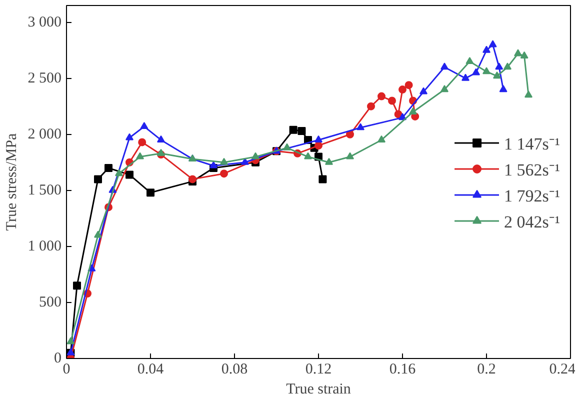 The image size is (579, 405). I want to click on legend-label: 1 792s⁻¹, so click(532, 195).